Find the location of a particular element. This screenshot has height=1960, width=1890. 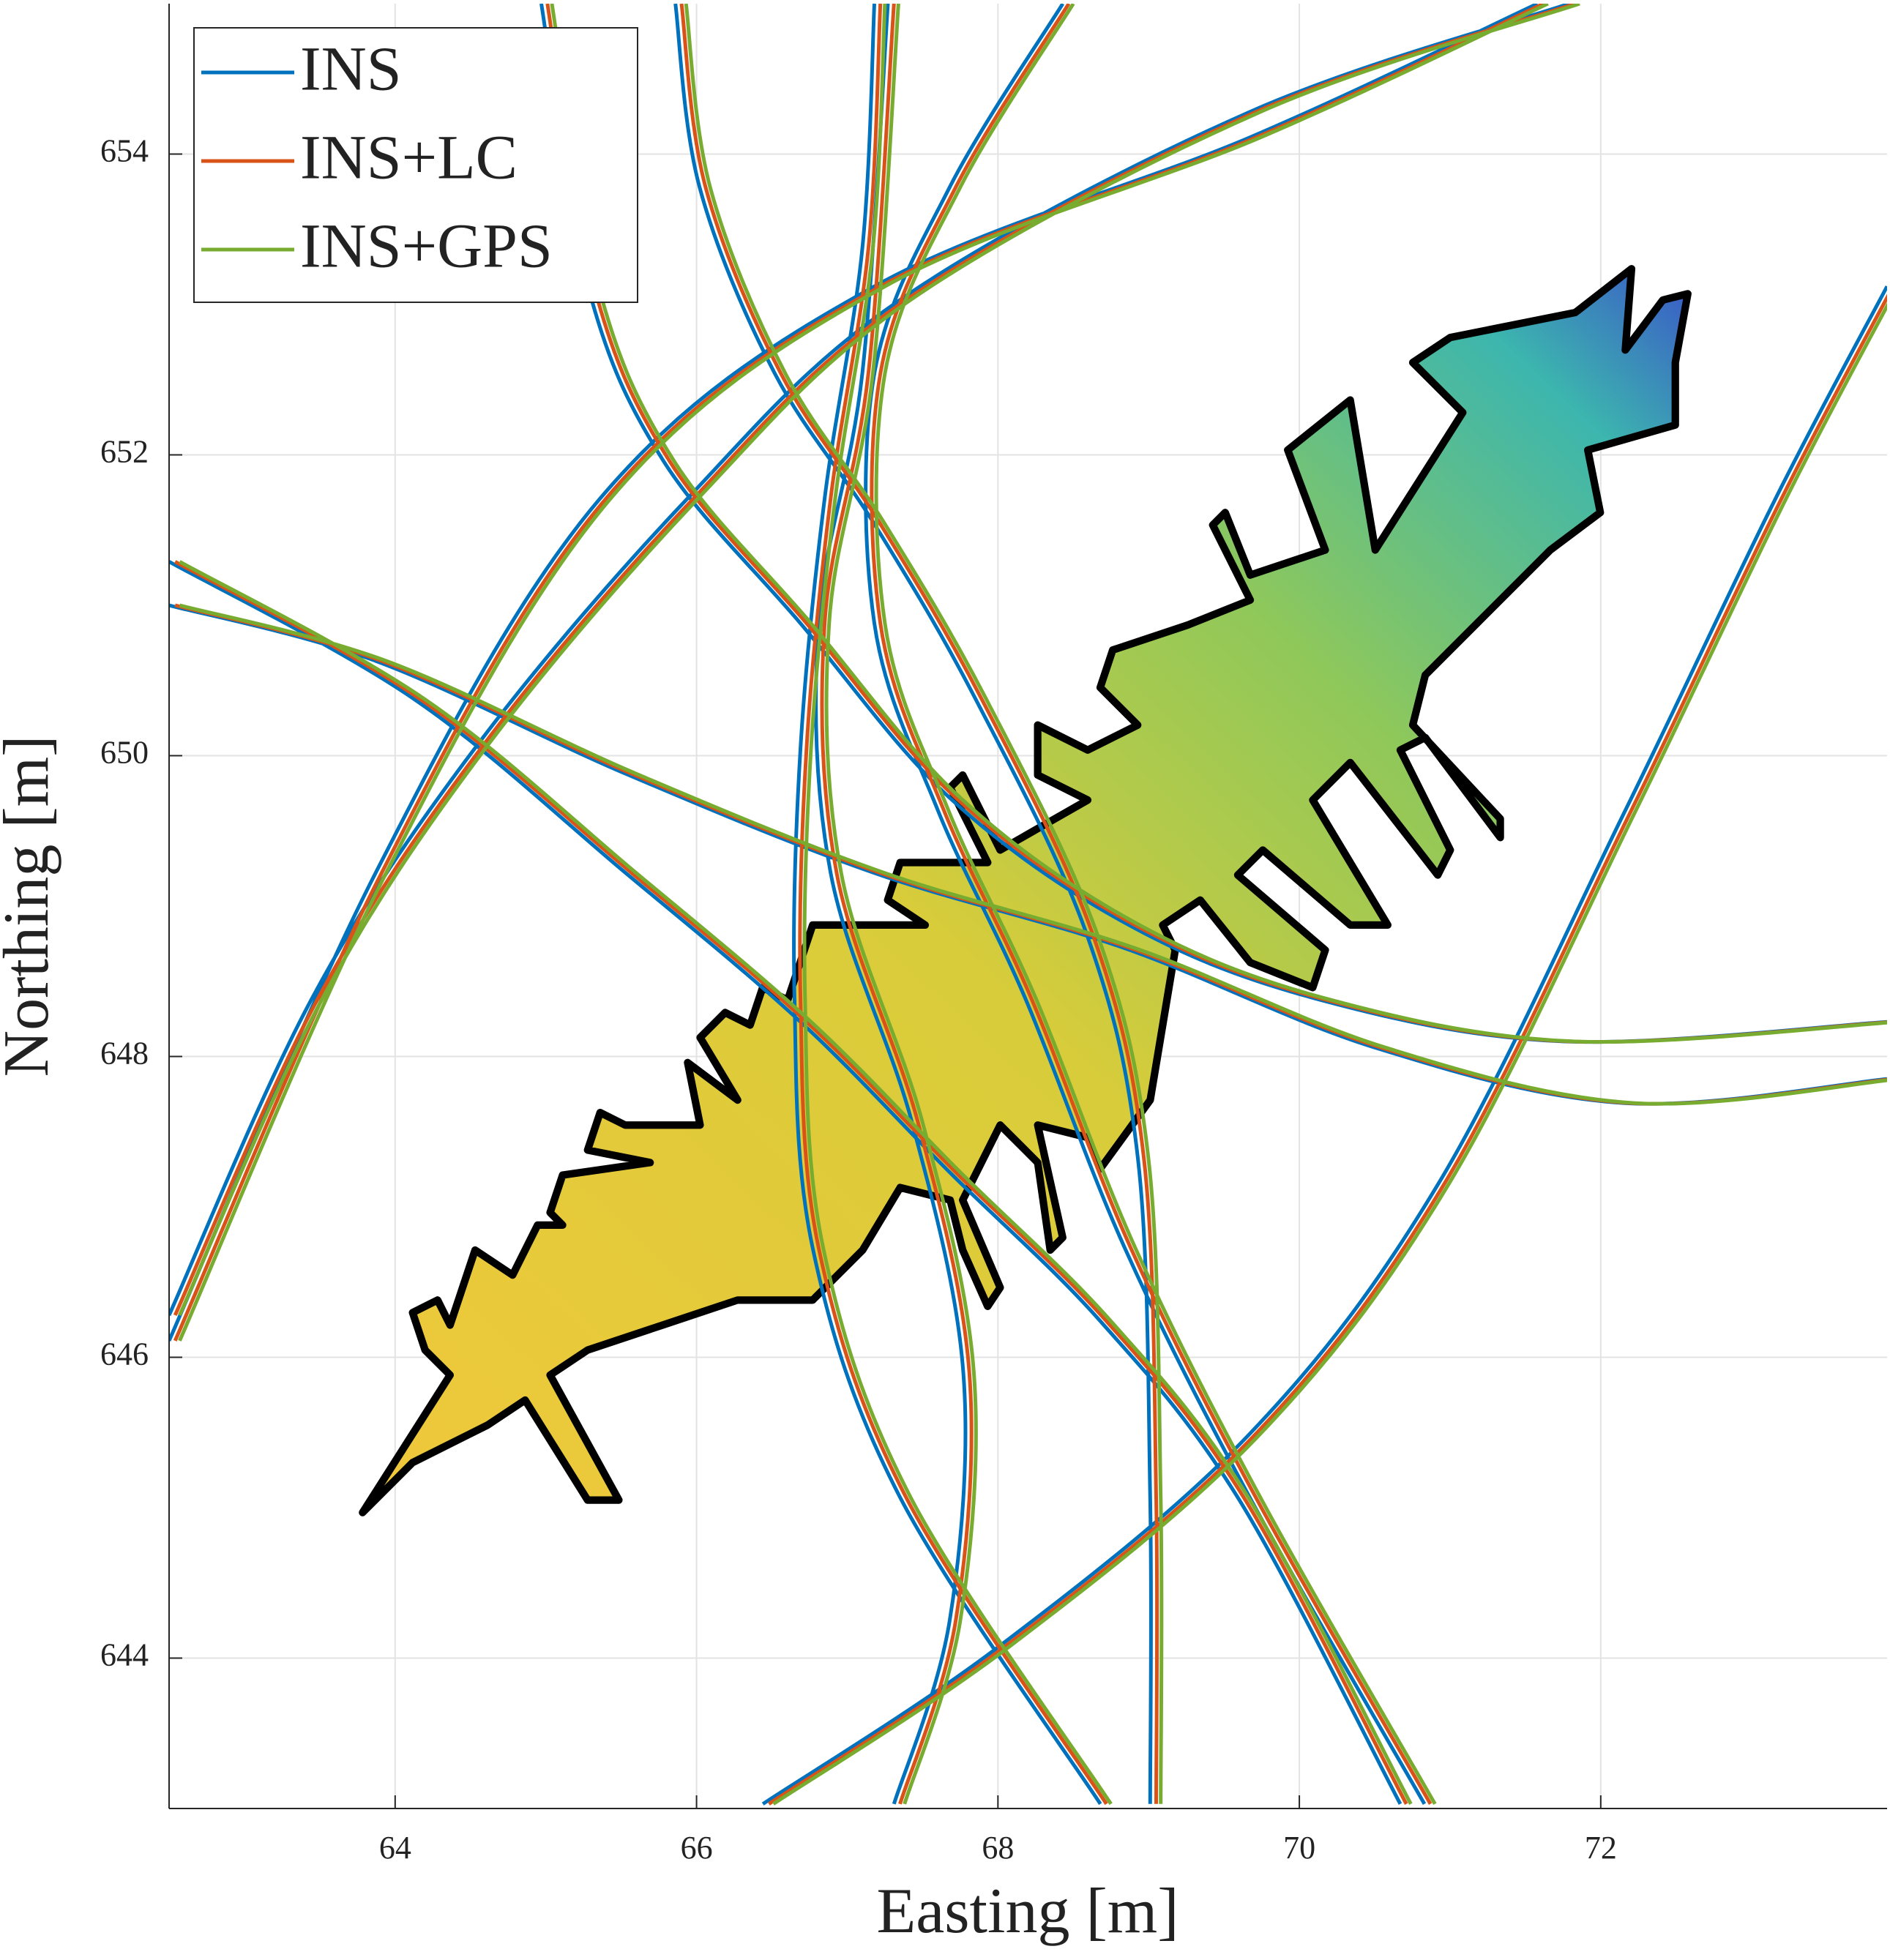

y-tick-label: 646 is located at coordinates (124, 1354).